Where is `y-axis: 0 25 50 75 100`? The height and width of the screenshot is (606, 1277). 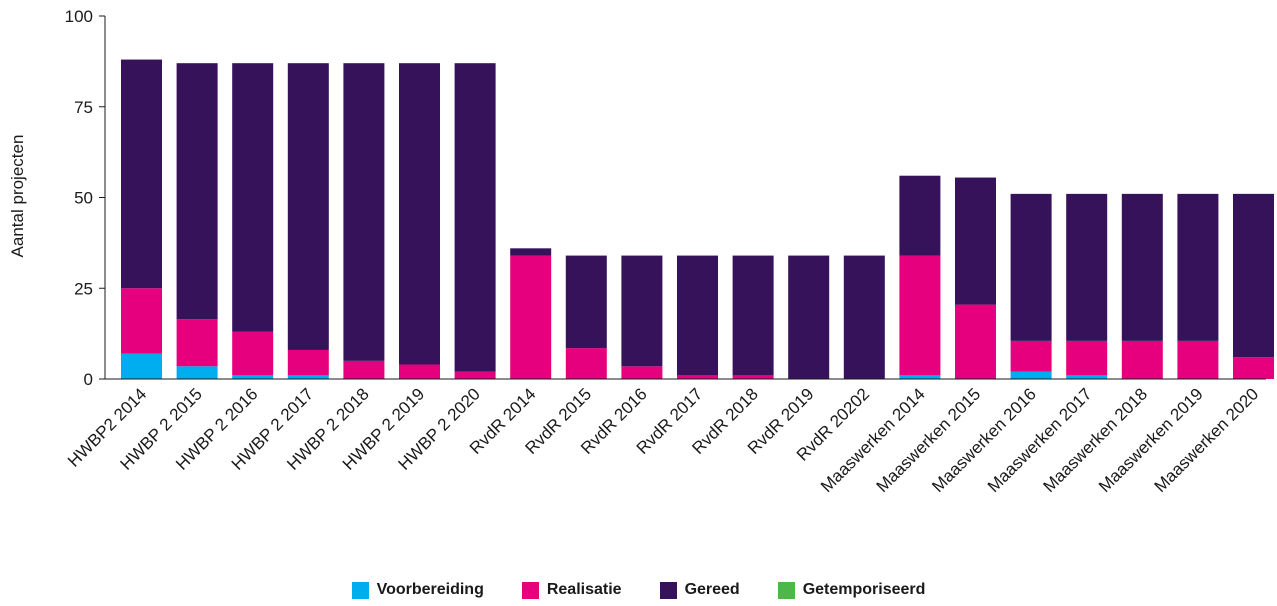 y-axis: 0 25 50 75 100 is located at coordinates (85, 198).